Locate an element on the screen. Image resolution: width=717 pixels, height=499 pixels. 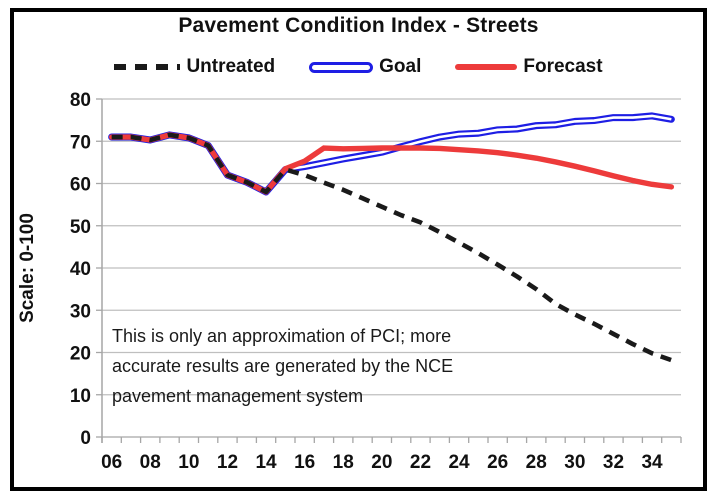
legend-item-goal: Goal is located at coordinates (365, 67).